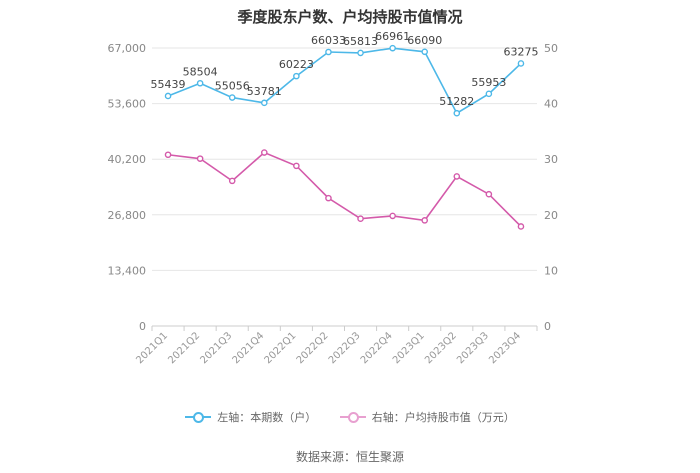 Image resolution: width=700 pixels, height=473 pixels. I want to click on data-label-households: 66090, so click(424, 40).